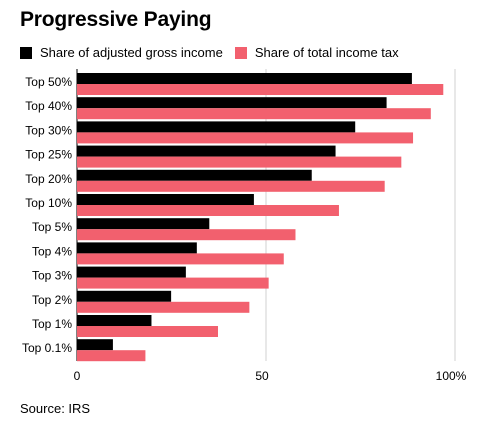 The image size is (488, 433). What do you see at coordinates (240, 52) in the screenshot?
I see `legend-swatch-tax` at bounding box center [240, 52].